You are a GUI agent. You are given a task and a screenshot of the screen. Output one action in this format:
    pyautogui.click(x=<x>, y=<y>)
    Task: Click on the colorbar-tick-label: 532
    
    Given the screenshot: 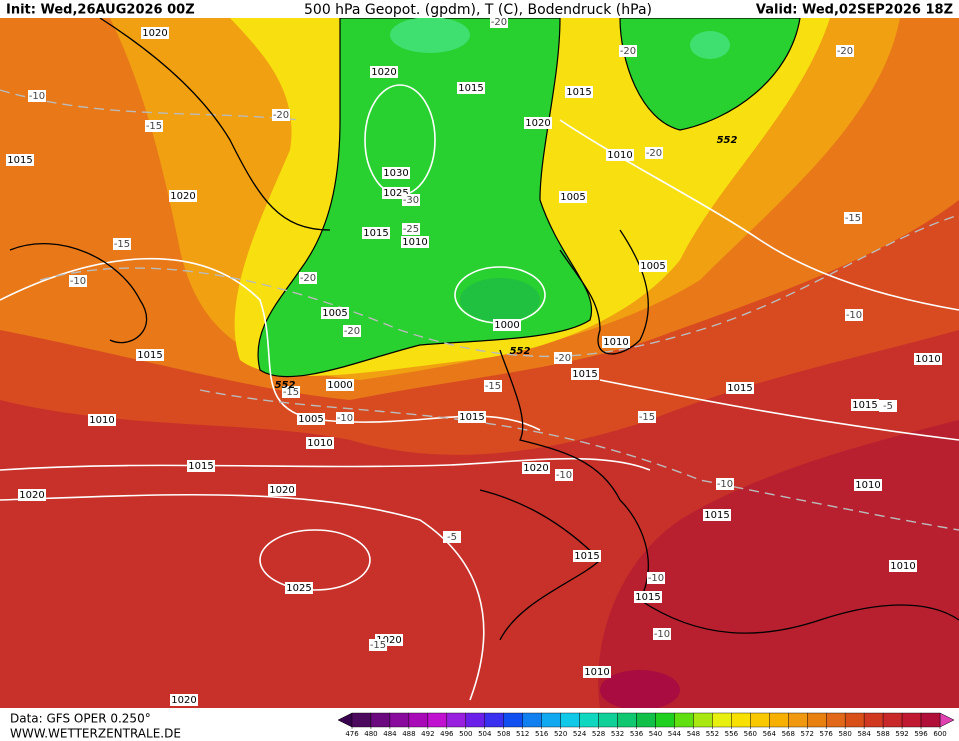 What is the action you would take?
    pyautogui.click(x=617, y=734)
    